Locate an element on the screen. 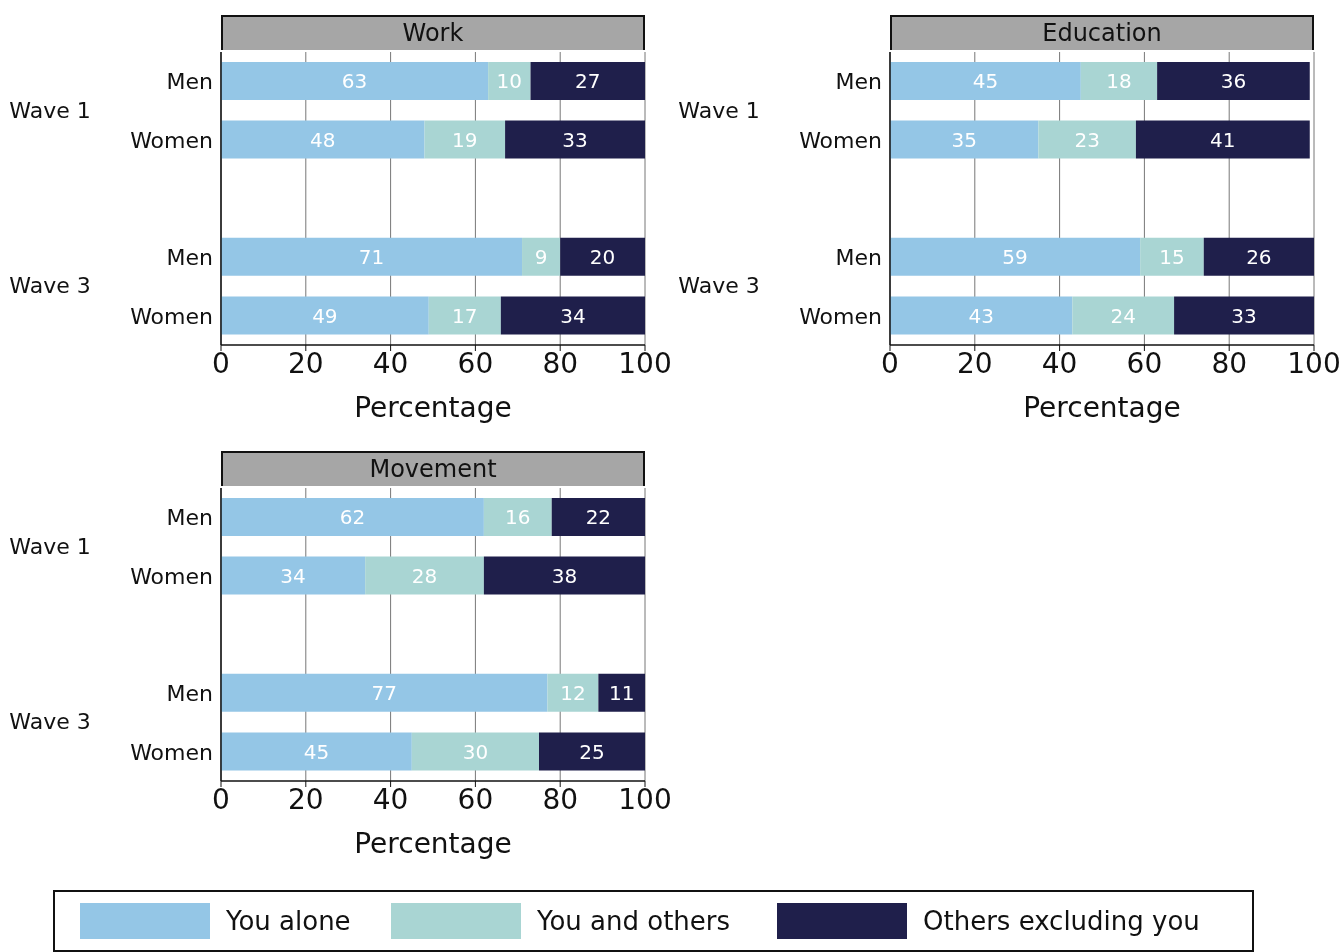 The width and height of the screenshot is (1340, 952). legend-label: Others excluding you is located at coordinates (1061, 921).